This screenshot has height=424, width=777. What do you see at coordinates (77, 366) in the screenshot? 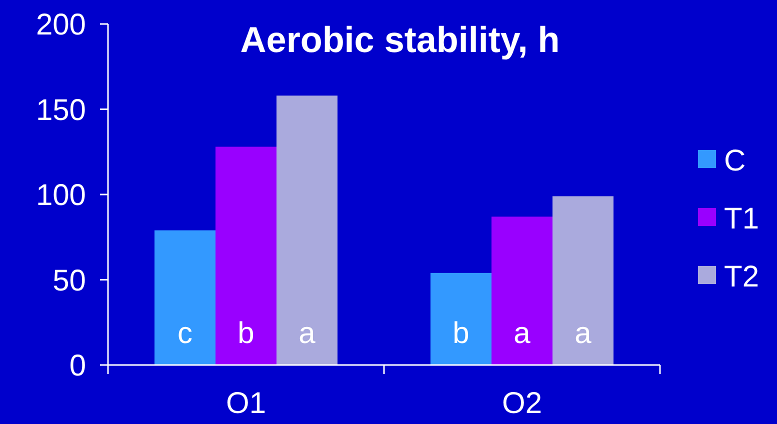
I see `y-tick-label: 0` at bounding box center [77, 366].